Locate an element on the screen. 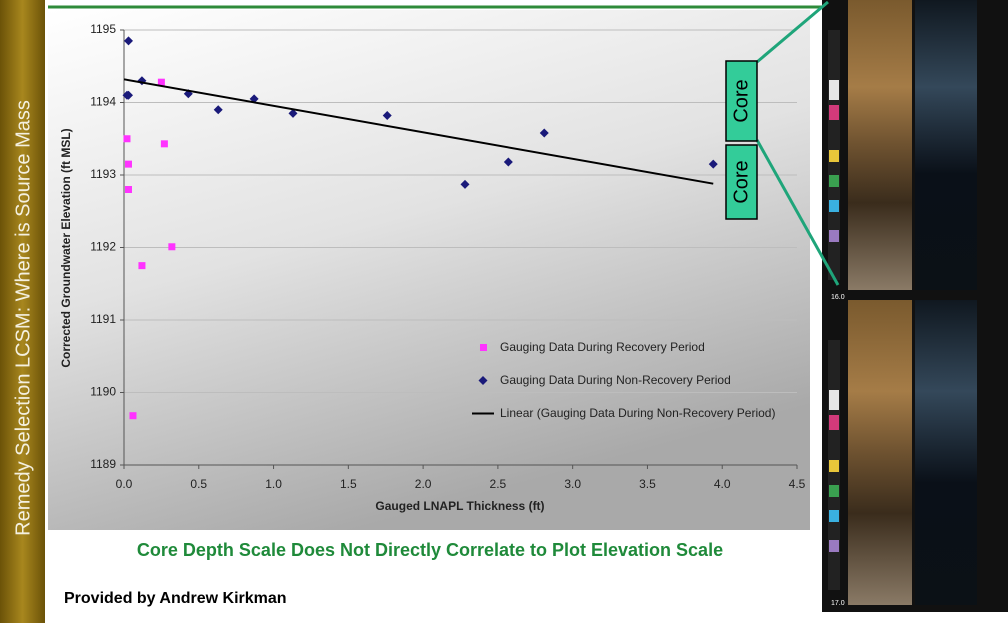  y-tick-label: 1193 is located at coordinates (103, 174).